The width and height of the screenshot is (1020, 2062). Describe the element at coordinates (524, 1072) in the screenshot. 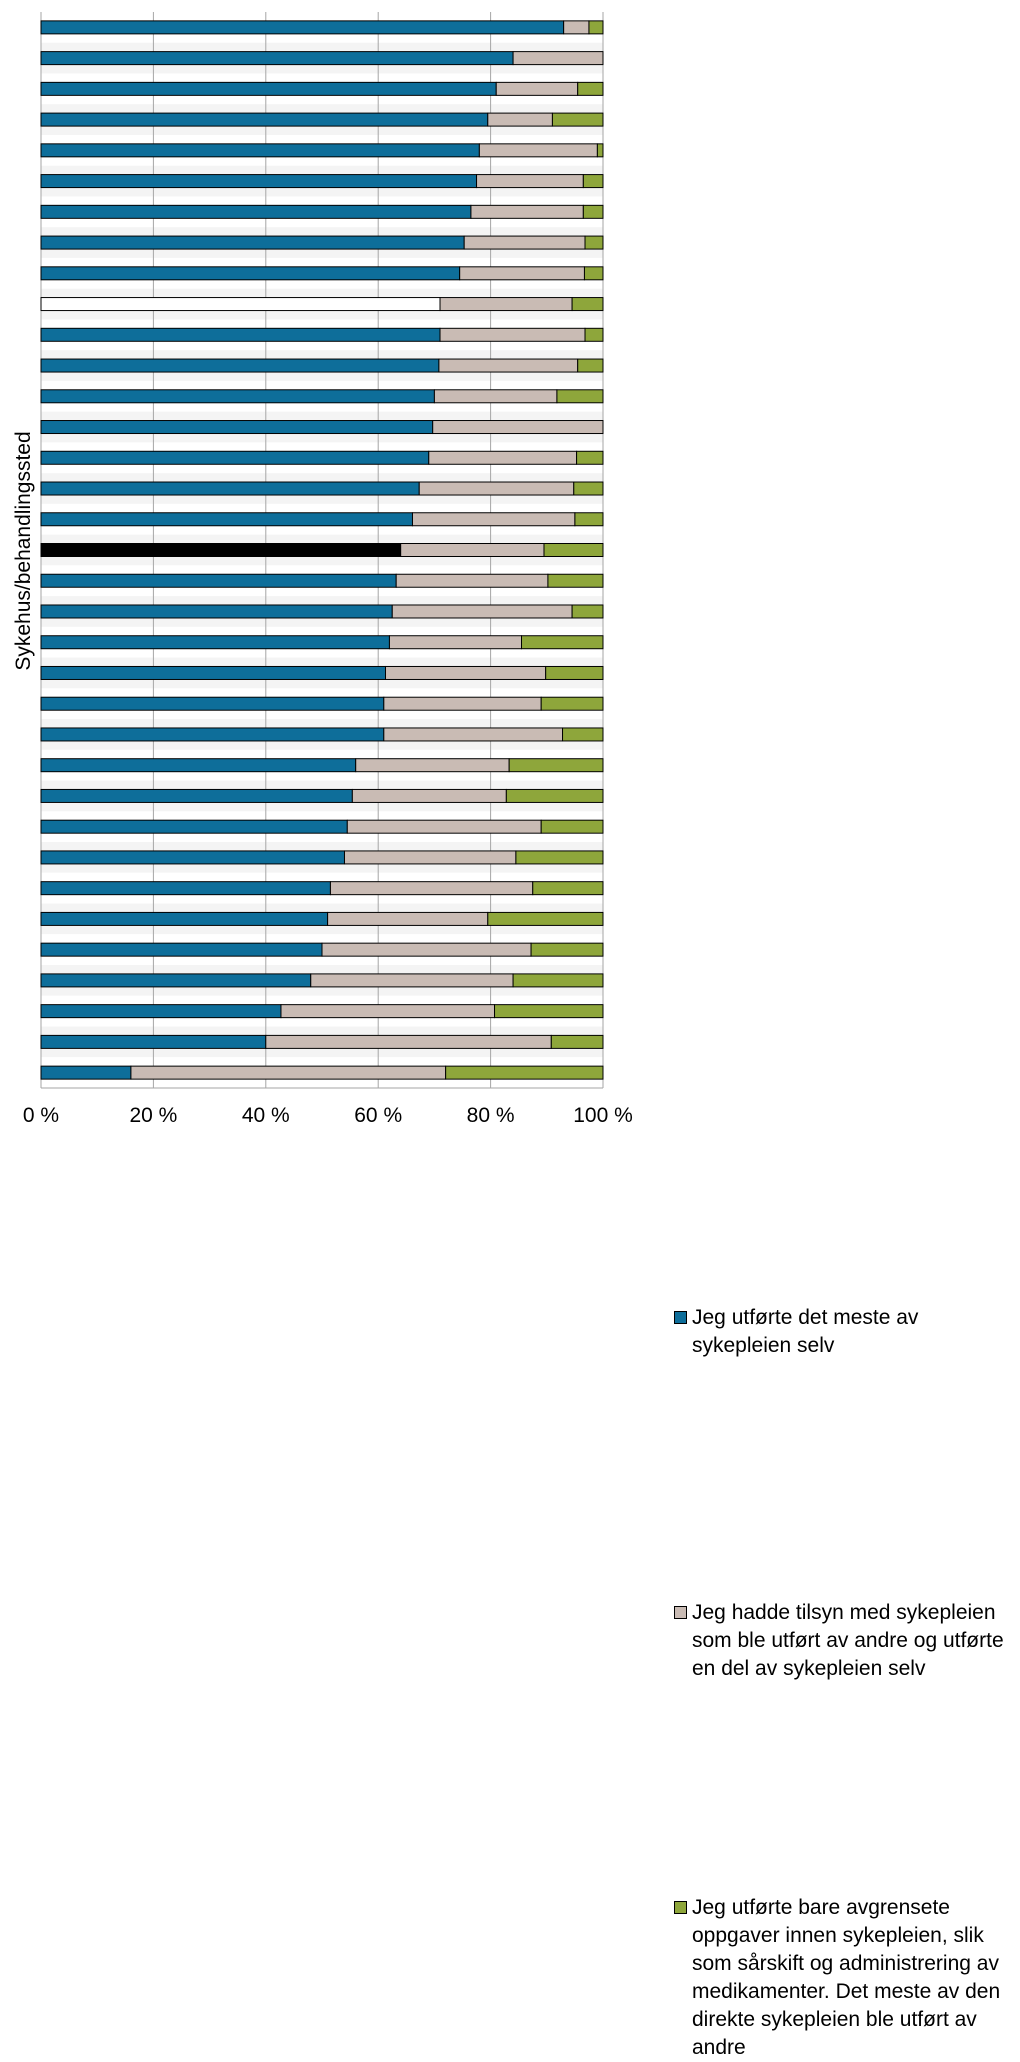

I see `bar-segment-s2-r34` at that location.